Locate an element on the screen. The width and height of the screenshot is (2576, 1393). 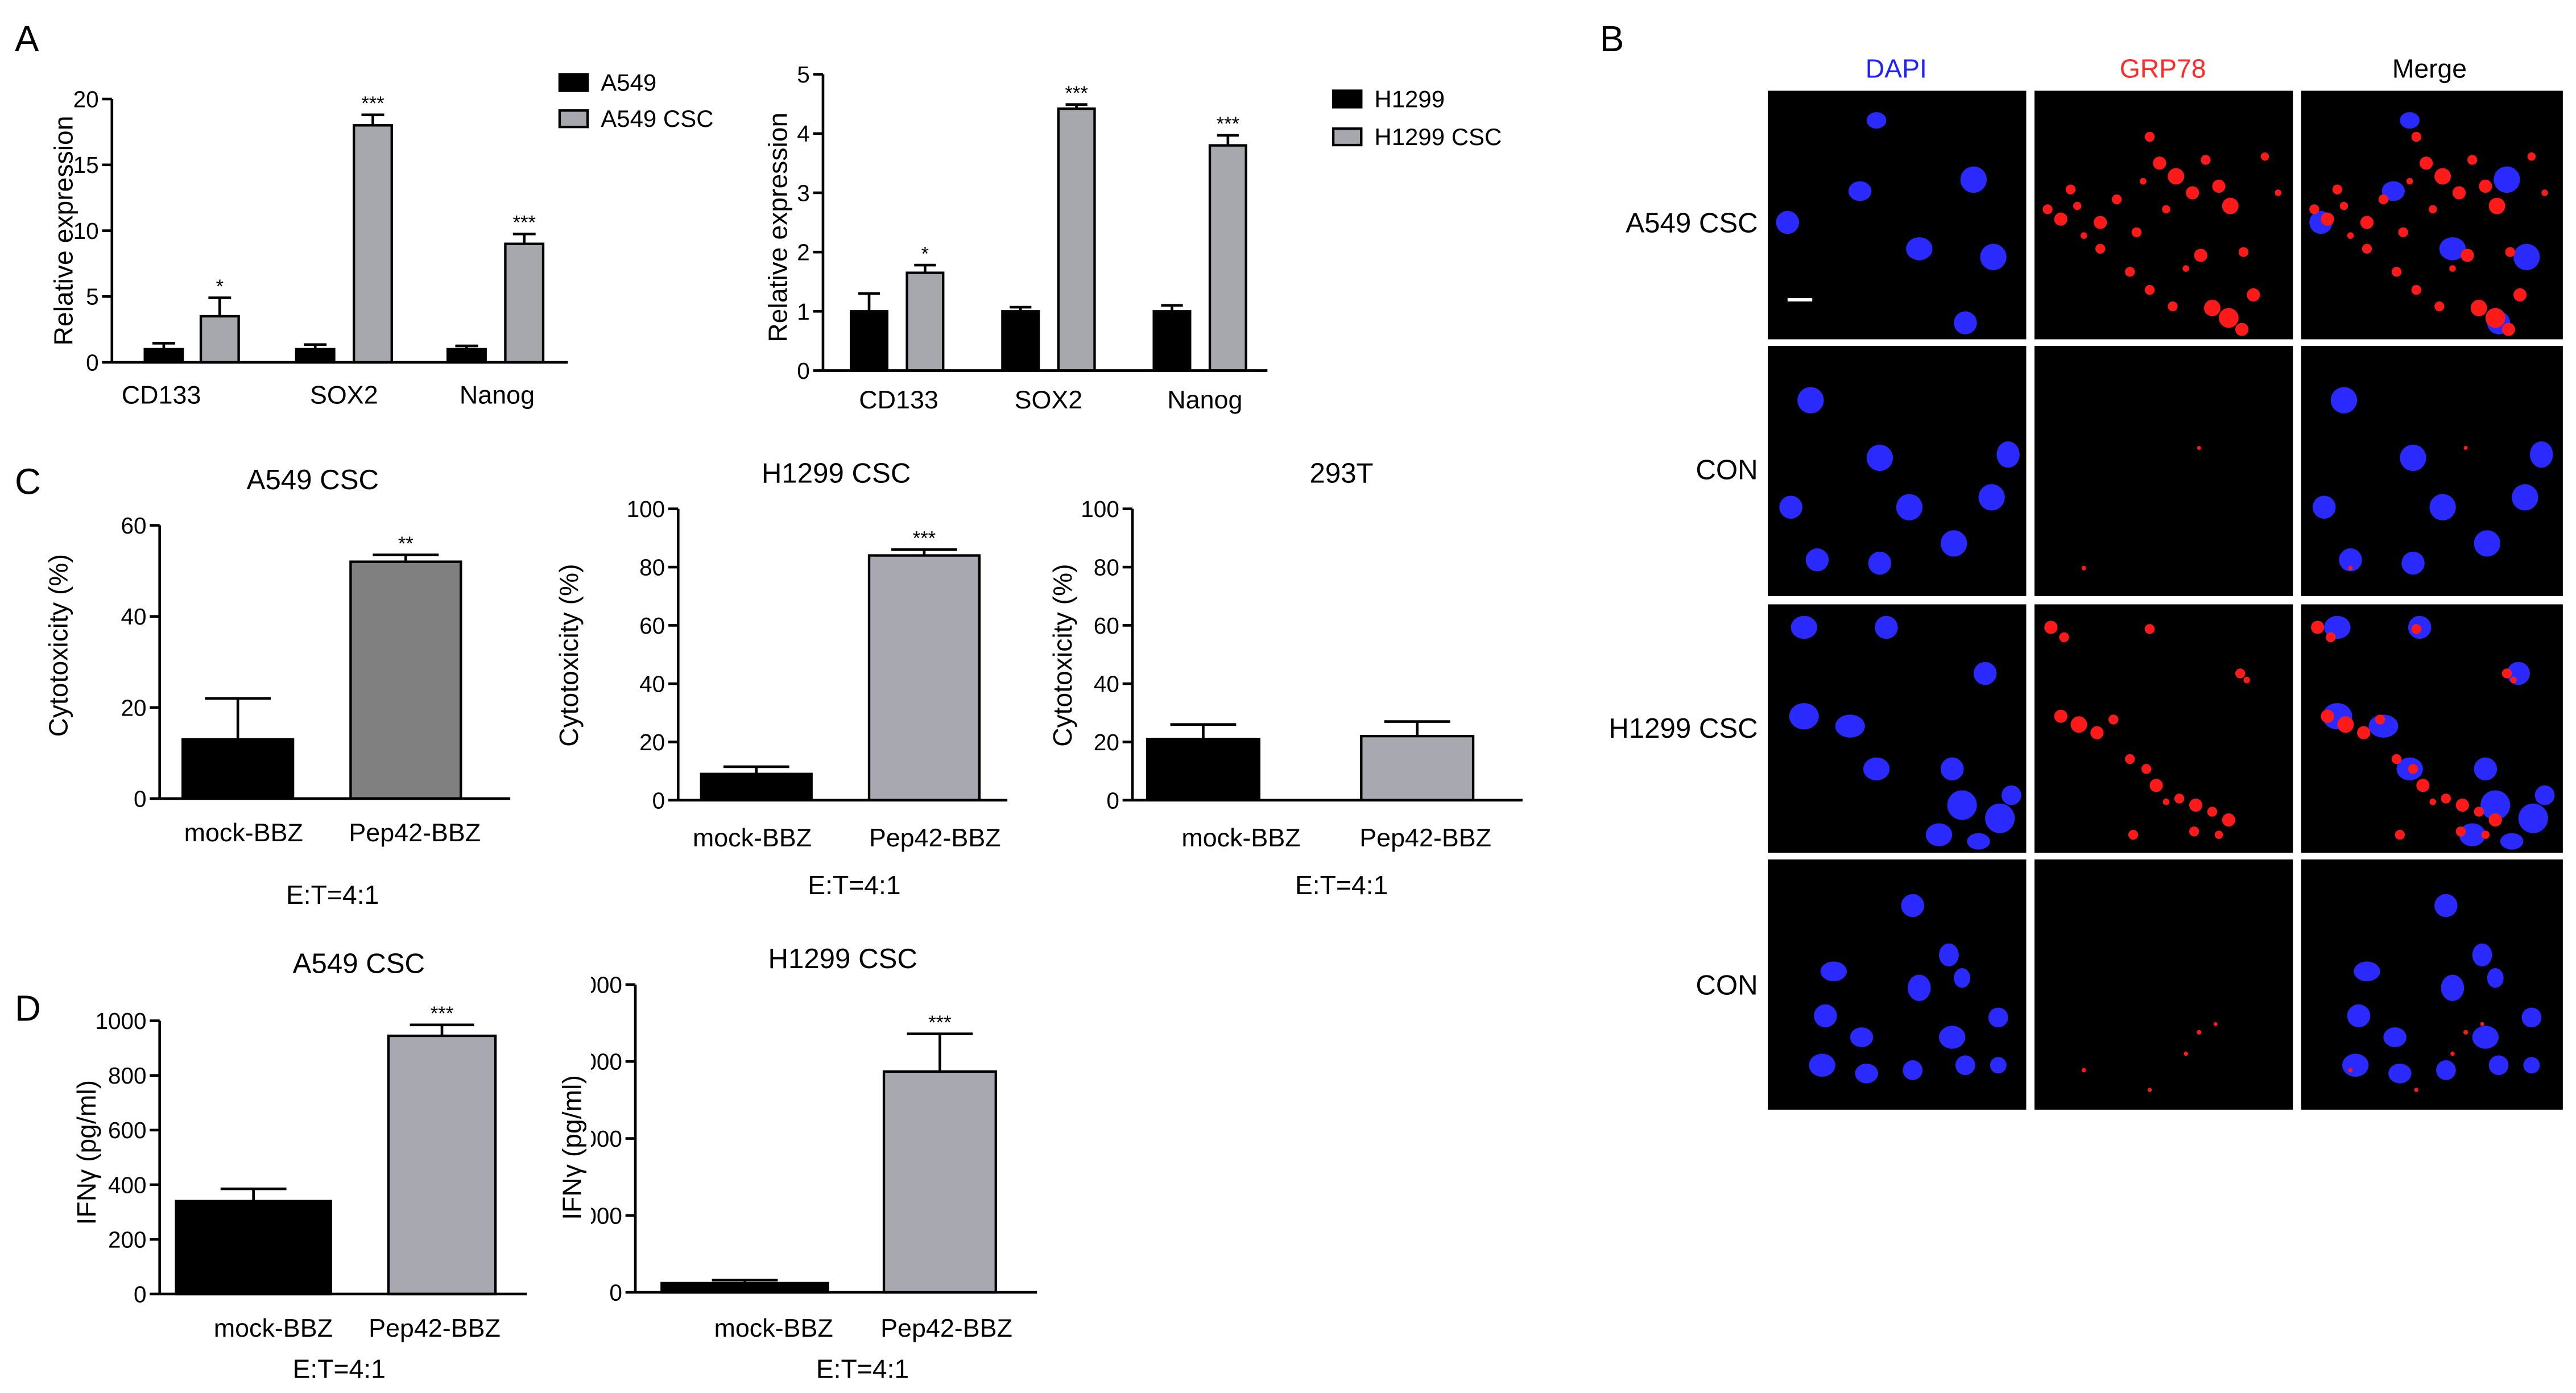
x-category-label: CD133 is located at coordinates (161, 394).